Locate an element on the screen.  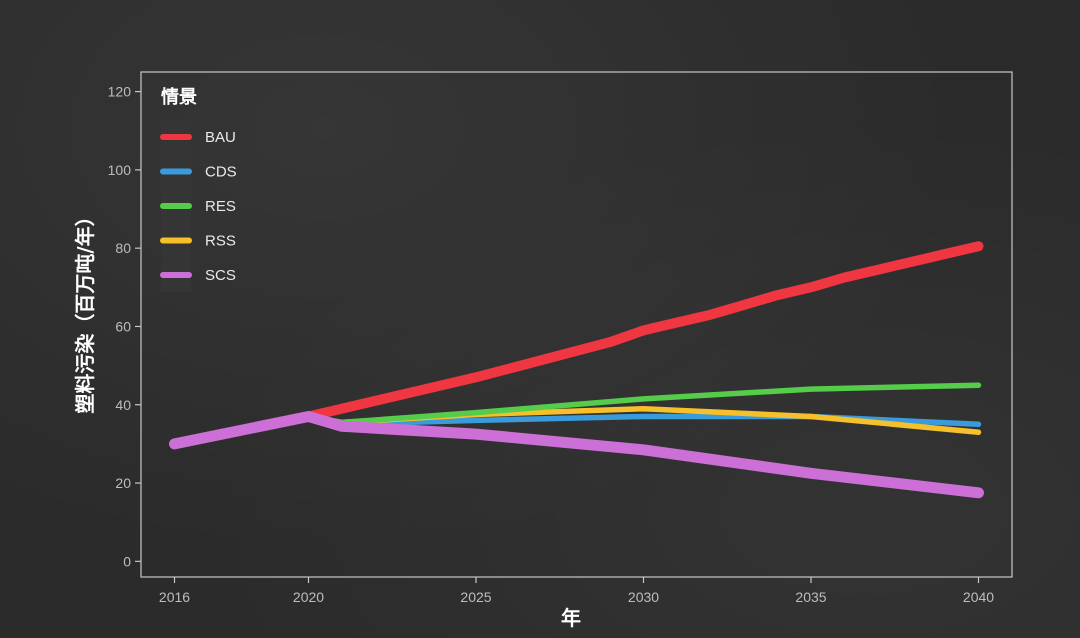
legend-label-rss: RSS is located at coordinates (220, 241).